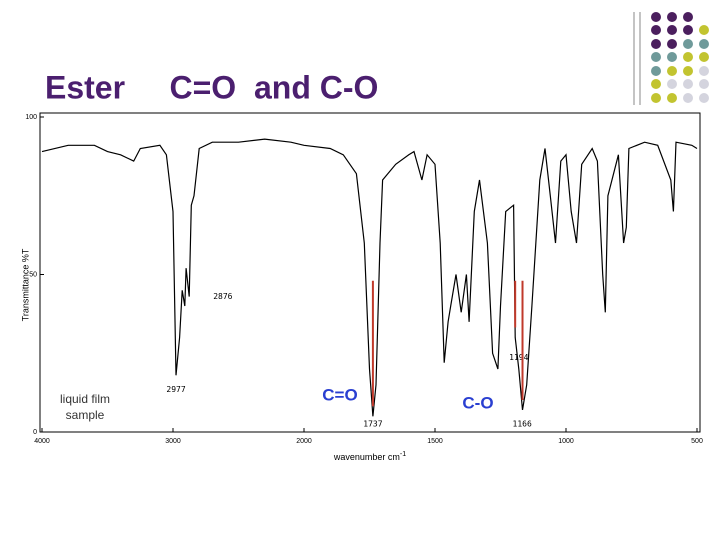  I want to click on slide-title: Ester C=O and C-O, so click(211, 87).